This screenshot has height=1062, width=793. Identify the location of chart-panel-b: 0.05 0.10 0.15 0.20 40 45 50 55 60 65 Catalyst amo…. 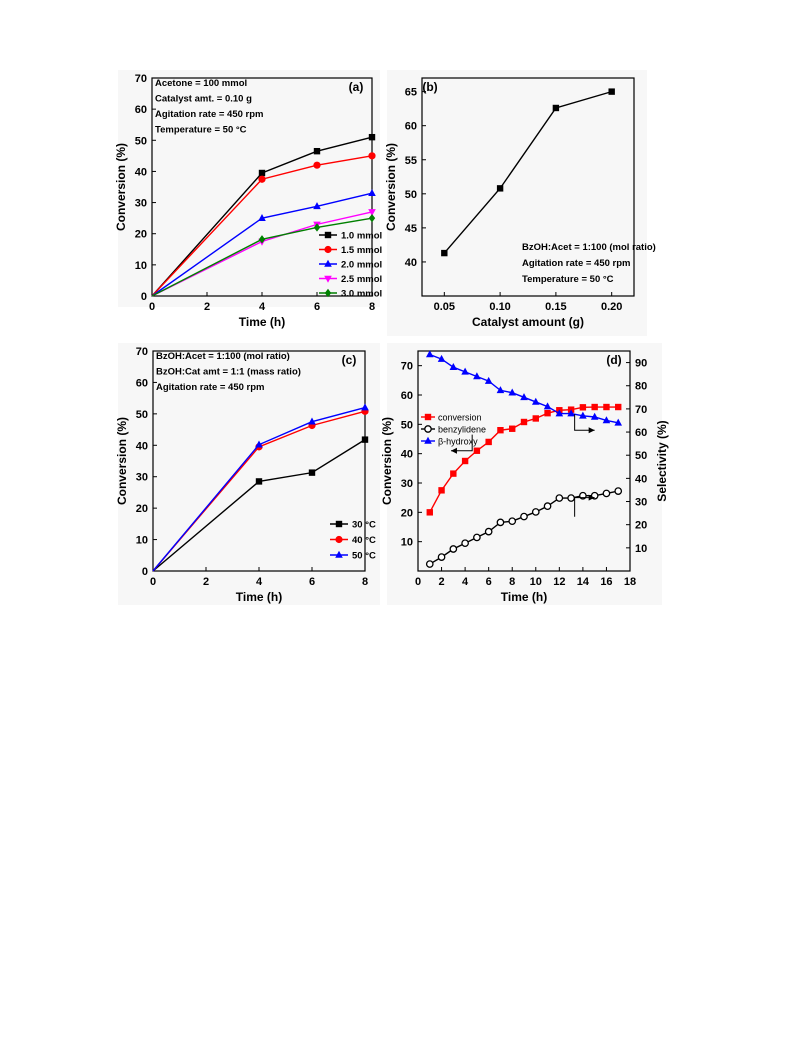
(520, 203).